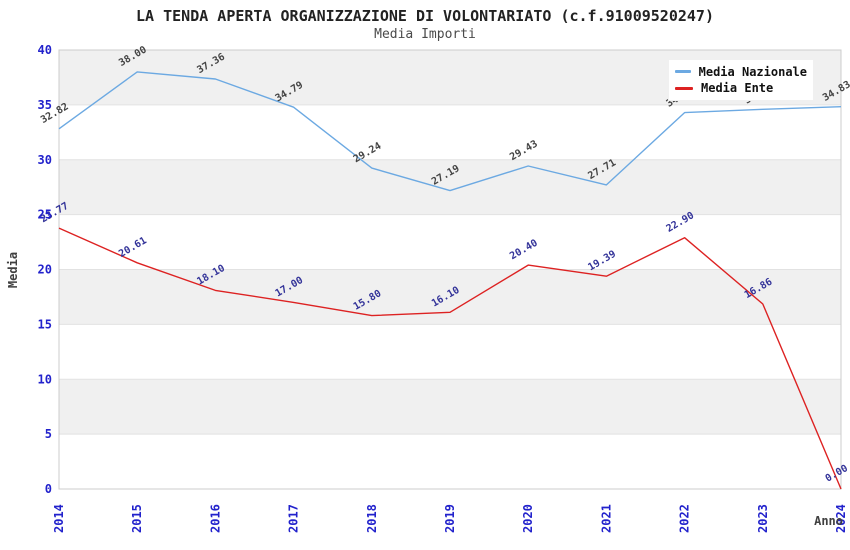 Image resolution: width=850 pixels, height=550 pixels. I want to click on x-tick-label: 2019, so click(450, 518).